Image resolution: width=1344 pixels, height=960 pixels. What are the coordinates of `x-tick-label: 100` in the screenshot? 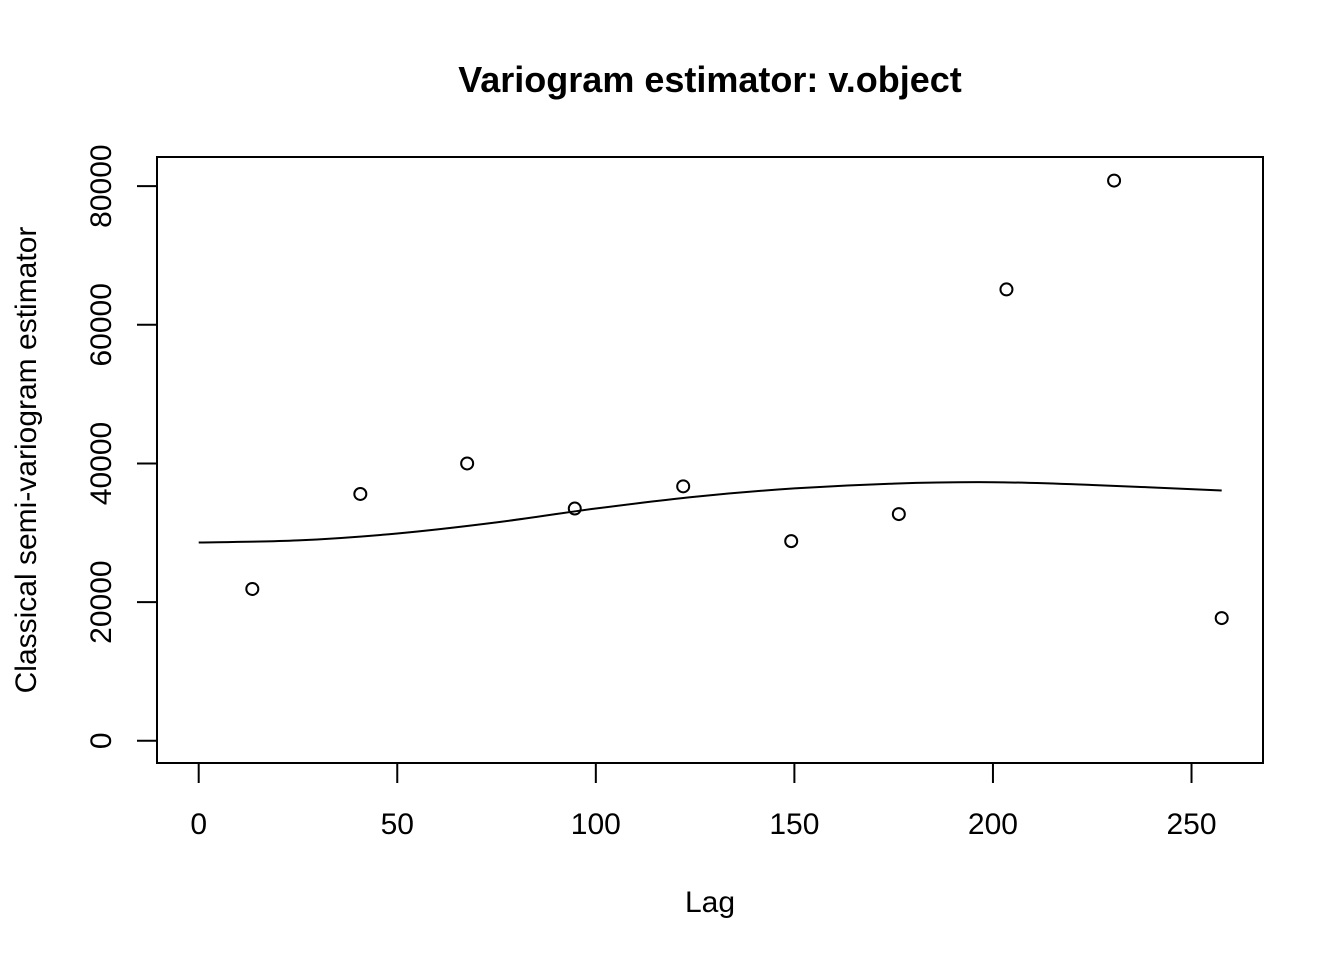 It's located at (596, 824).